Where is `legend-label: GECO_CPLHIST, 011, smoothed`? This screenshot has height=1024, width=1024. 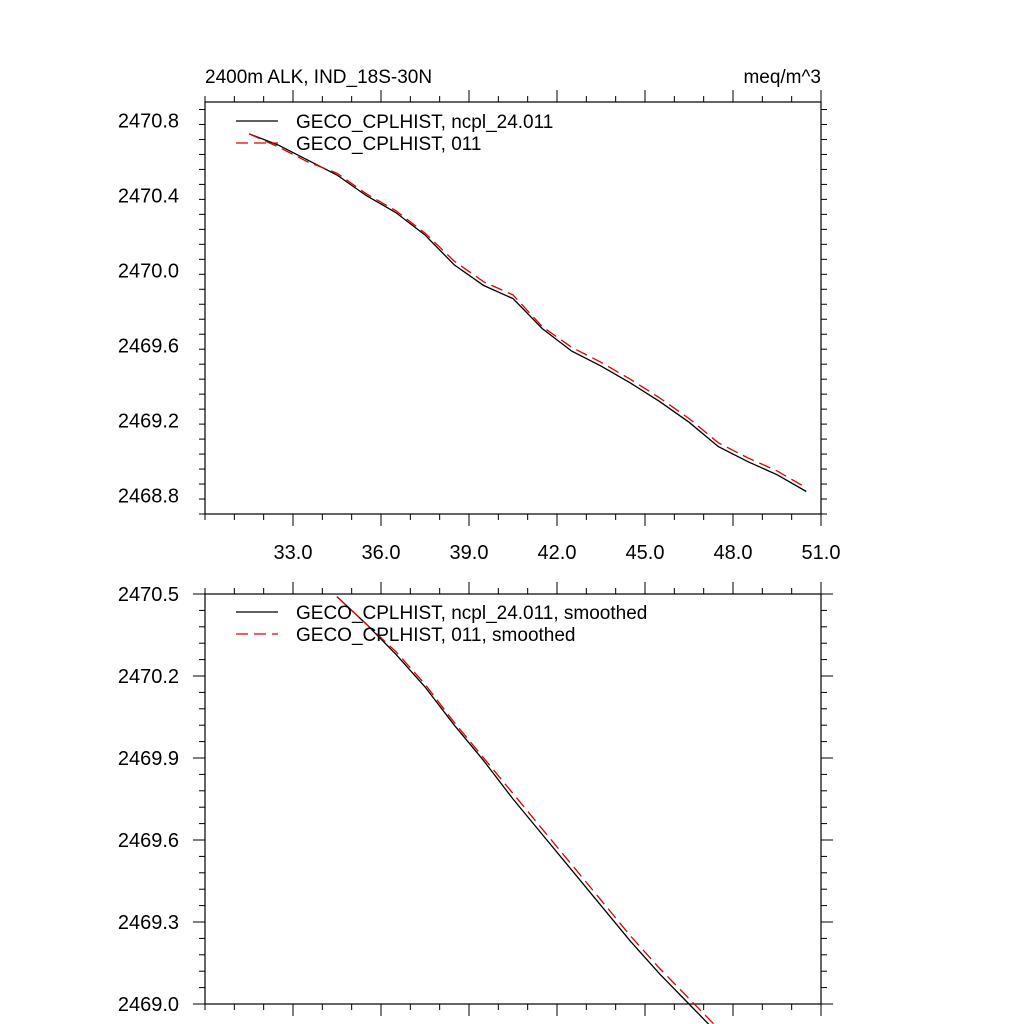
legend-label: GECO_CPLHIST, 011, smoothed is located at coordinates (436, 635).